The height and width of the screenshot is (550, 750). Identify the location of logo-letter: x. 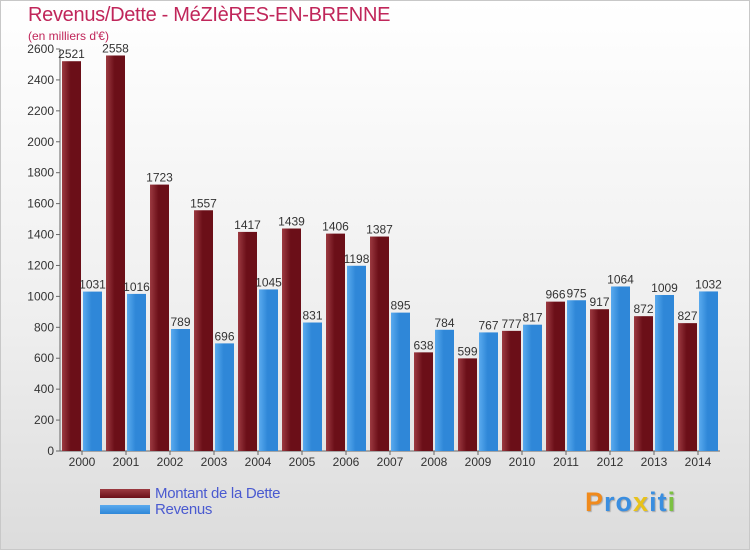
(641, 502).